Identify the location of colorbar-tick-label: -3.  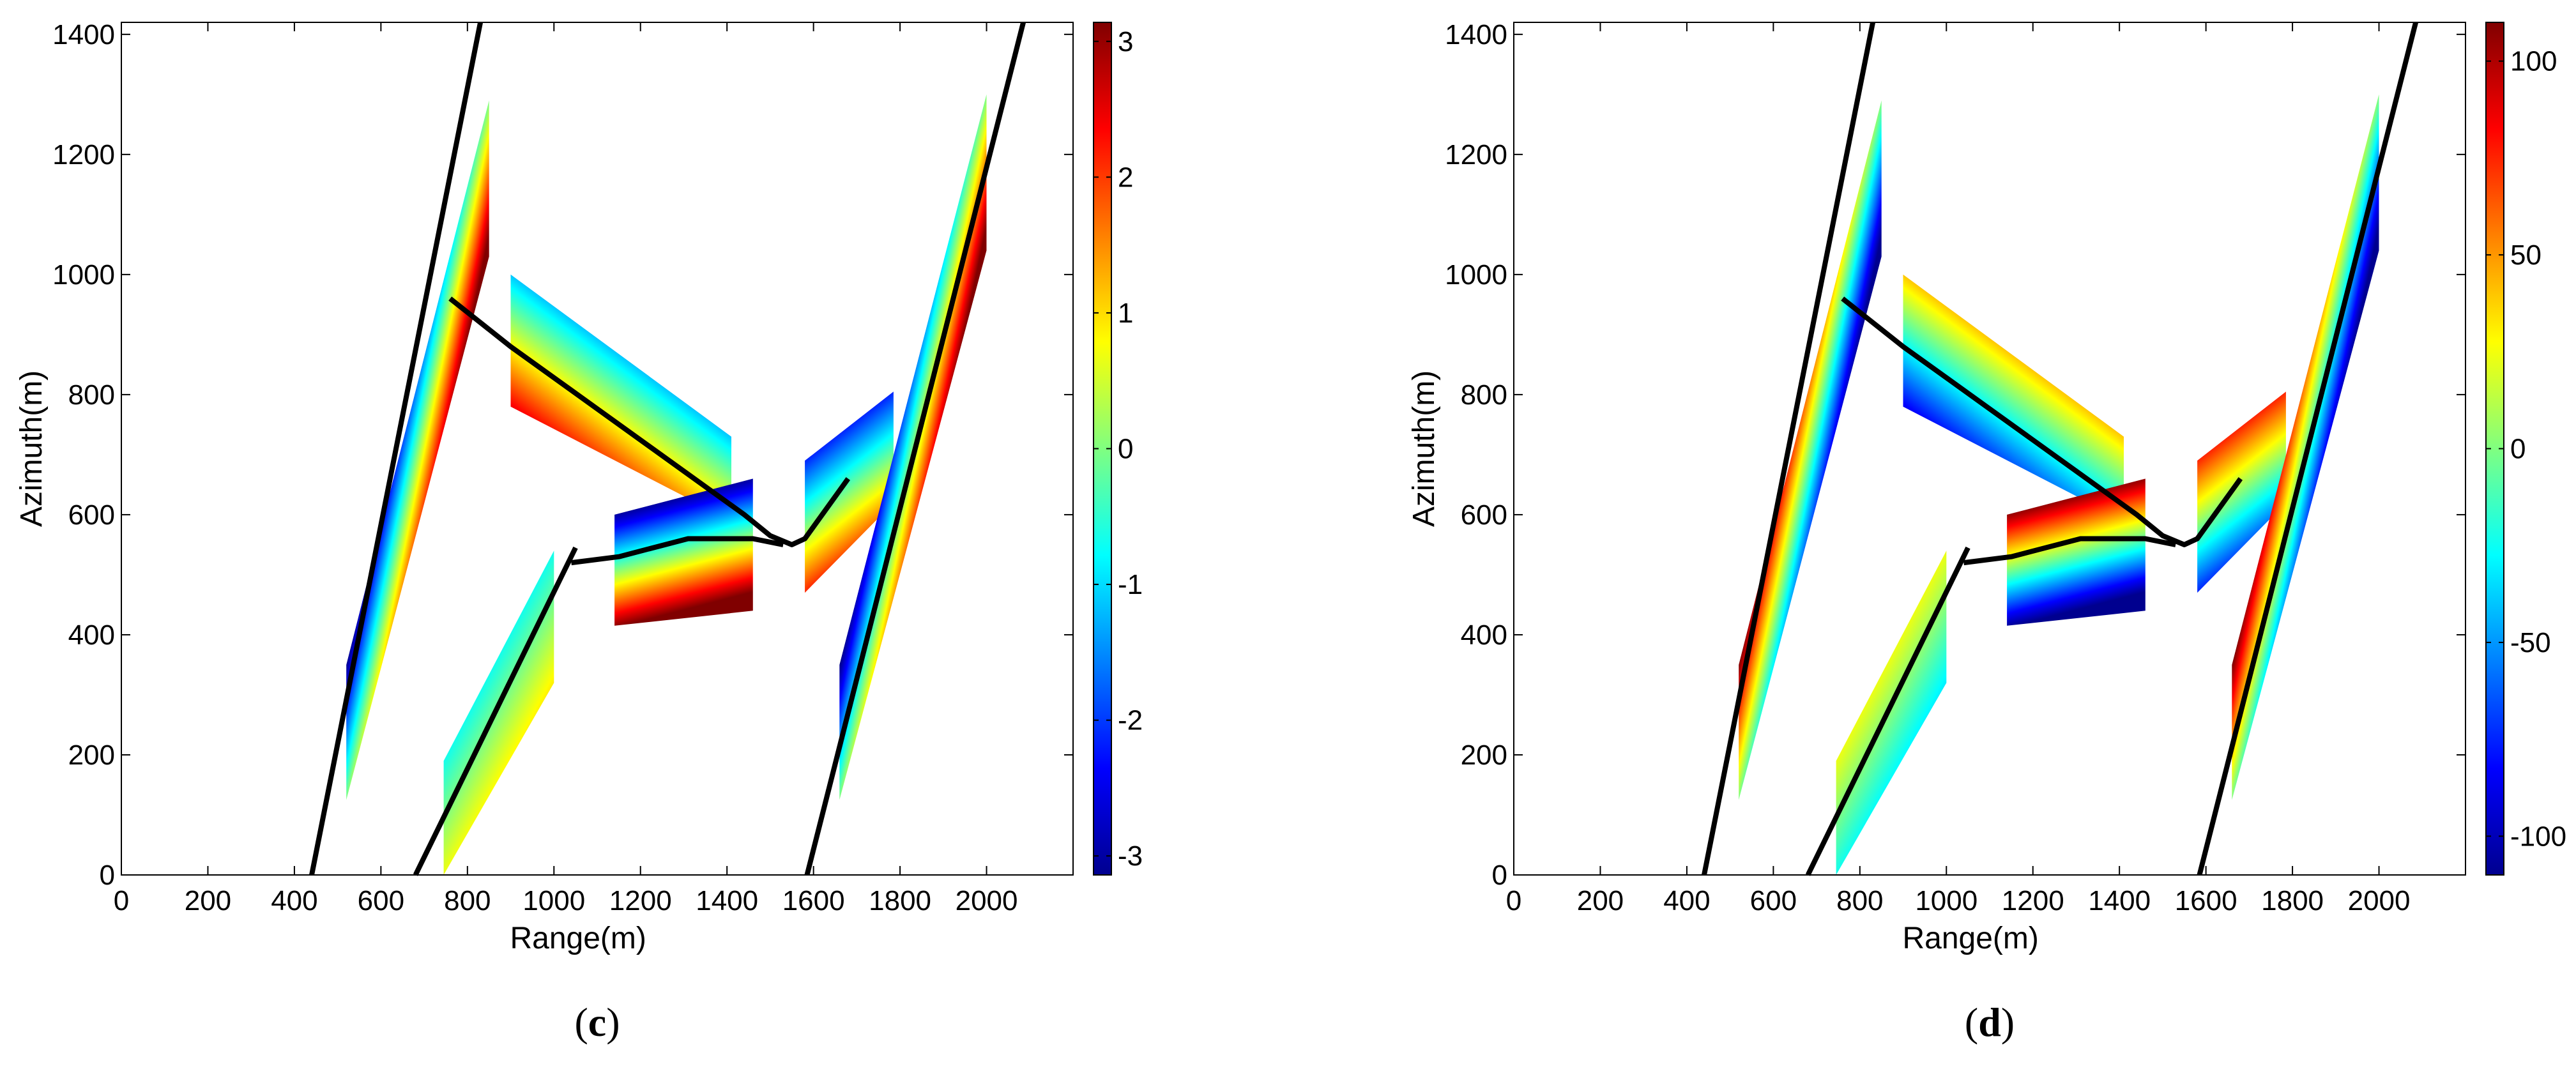
(1130, 856).